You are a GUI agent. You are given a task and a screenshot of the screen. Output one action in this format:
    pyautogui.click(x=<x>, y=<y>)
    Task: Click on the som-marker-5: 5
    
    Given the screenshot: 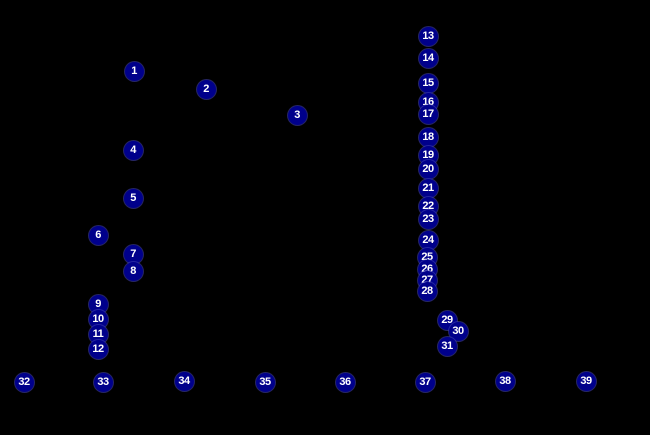 What is the action you would take?
    pyautogui.click(x=133, y=198)
    